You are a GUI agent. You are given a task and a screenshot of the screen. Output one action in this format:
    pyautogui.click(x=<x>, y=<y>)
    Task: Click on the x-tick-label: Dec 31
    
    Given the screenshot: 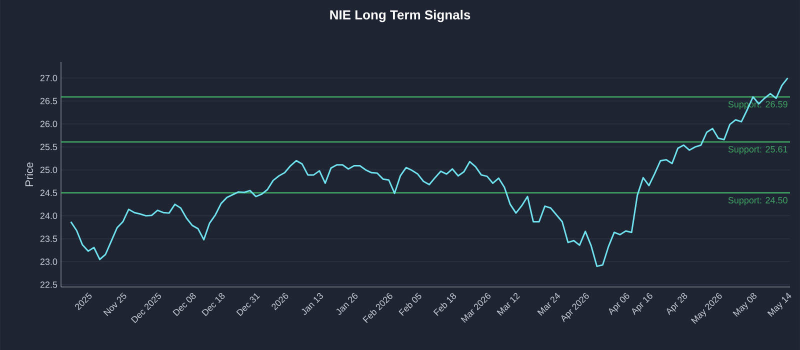 What is the action you would take?
    pyautogui.click(x=248, y=304)
    